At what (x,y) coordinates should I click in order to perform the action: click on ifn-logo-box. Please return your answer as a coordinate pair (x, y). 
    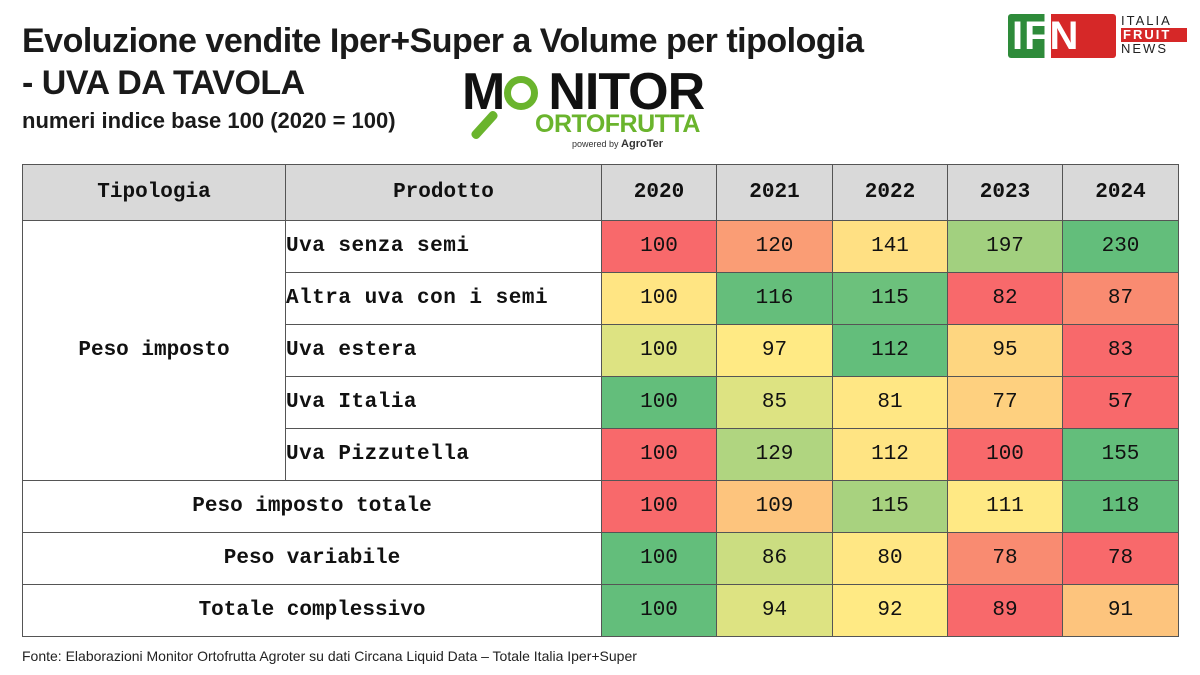
    Looking at the image, I should click on (1062, 36).